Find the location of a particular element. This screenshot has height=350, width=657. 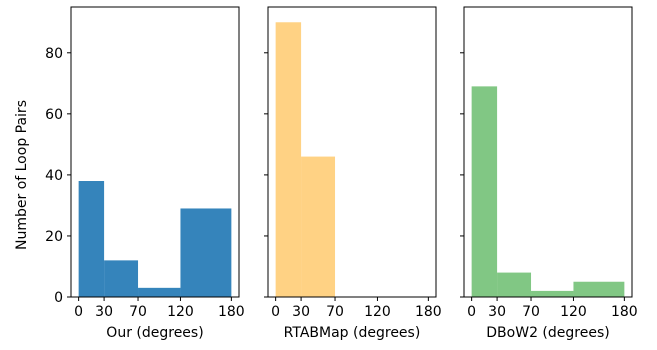

y-tick-label: 0 is located at coordinates (58, 298).